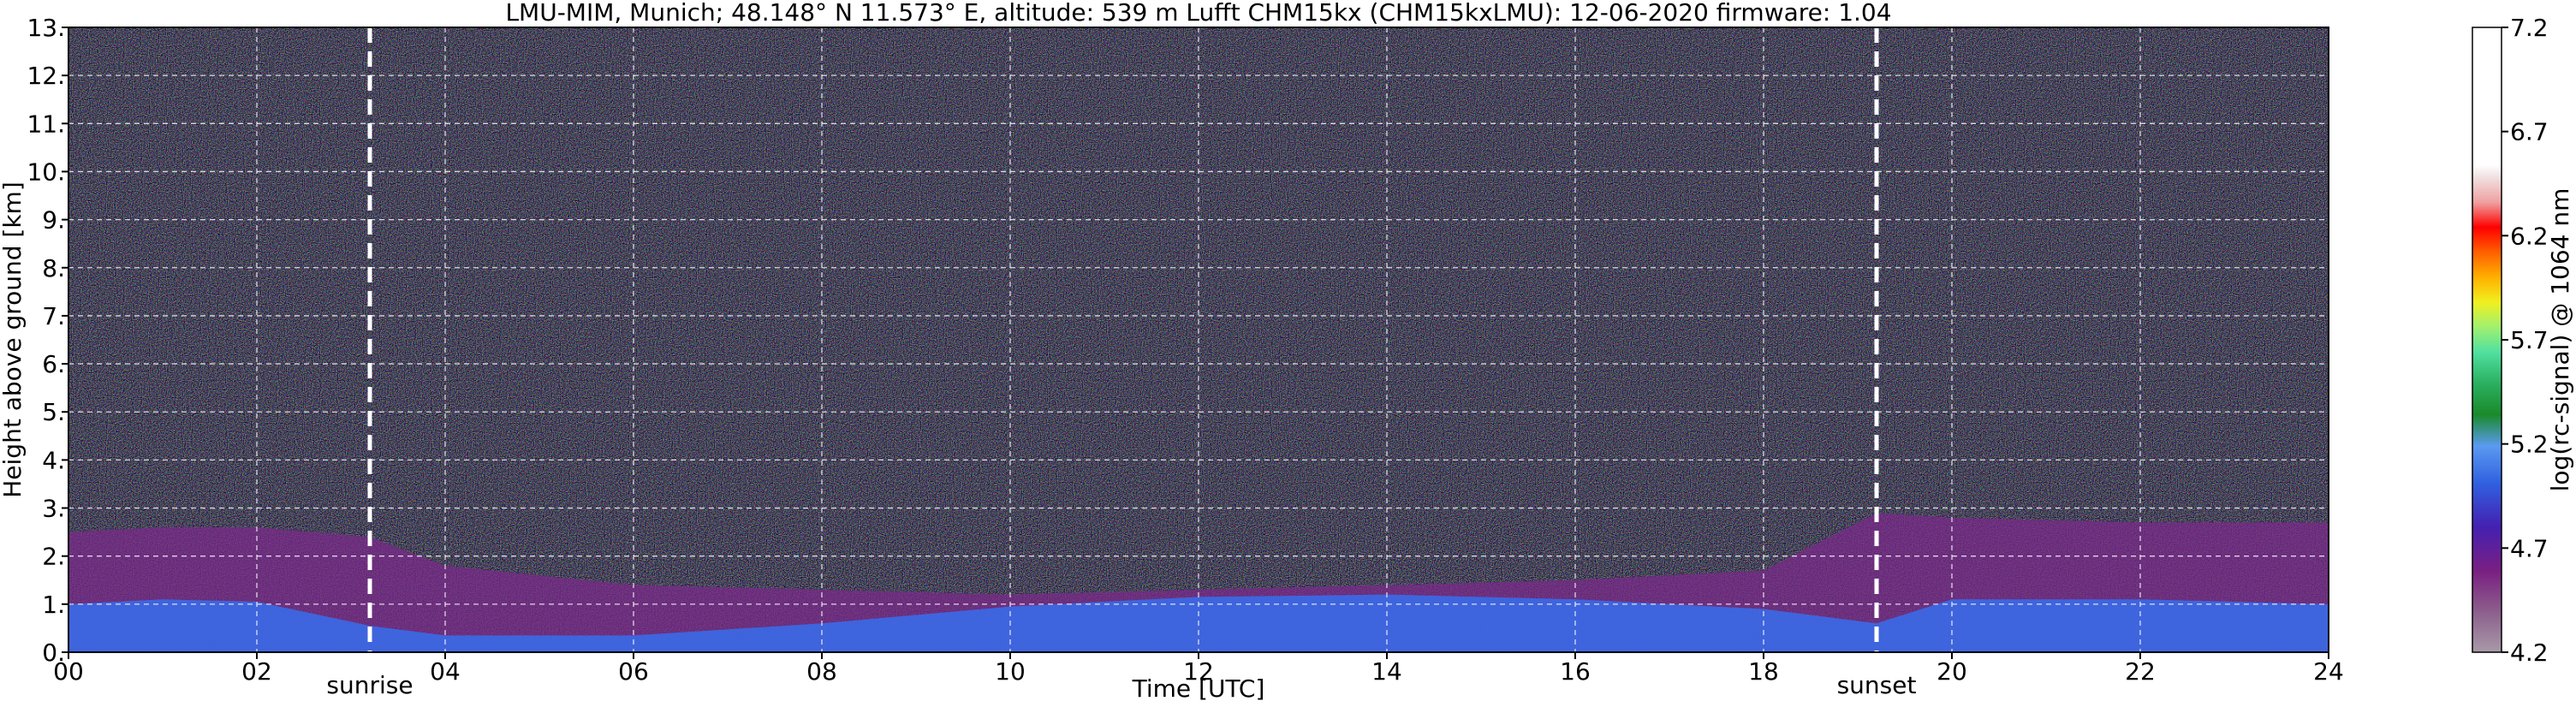 The height and width of the screenshot is (707, 2576). Describe the element at coordinates (633, 671) in the screenshot. I see `x-tick-label: 06` at that location.